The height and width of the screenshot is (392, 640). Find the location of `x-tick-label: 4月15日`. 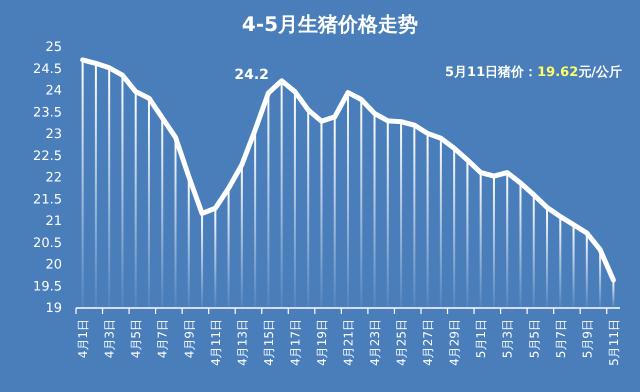

x-tick-label: 4月15日 is located at coordinates (269, 342).